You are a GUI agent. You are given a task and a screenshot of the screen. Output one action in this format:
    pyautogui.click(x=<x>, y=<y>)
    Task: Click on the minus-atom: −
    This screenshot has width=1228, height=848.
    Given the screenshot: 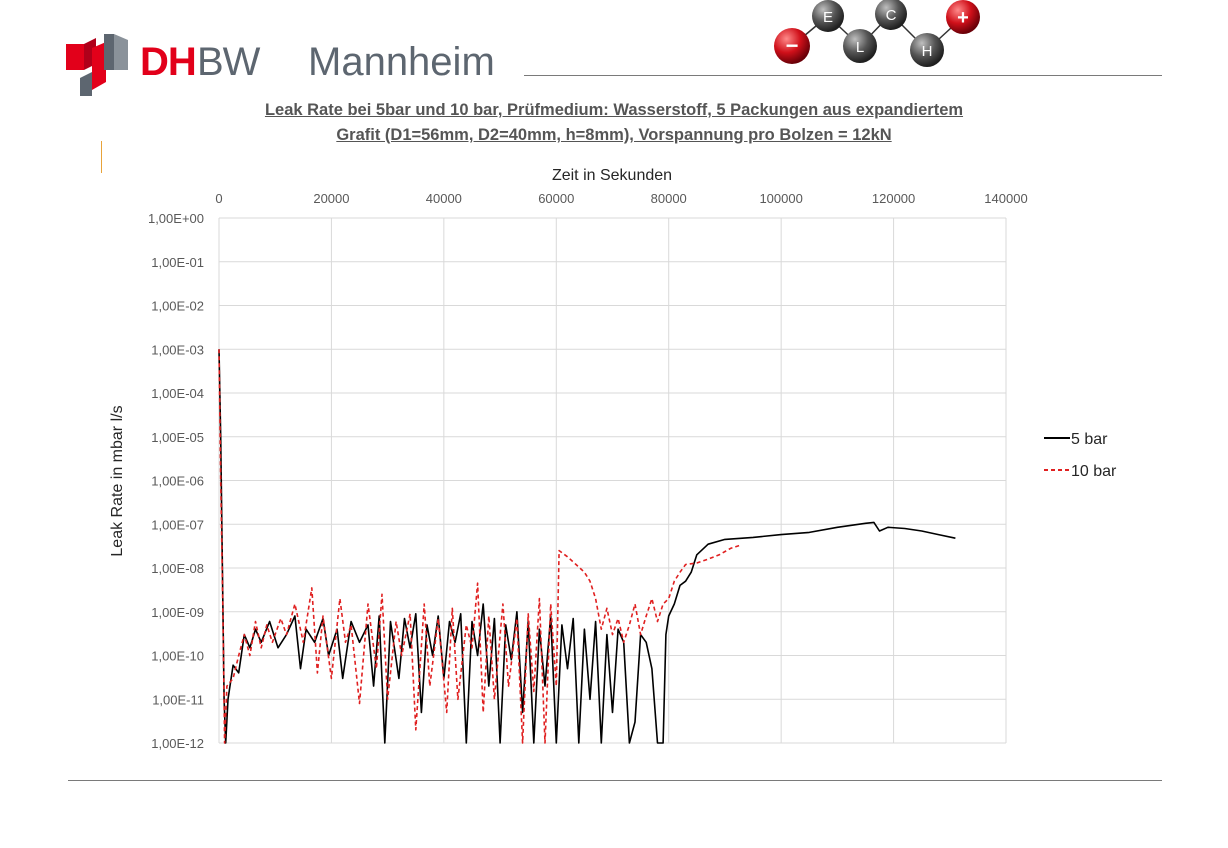 What is the action you would take?
    pyautogui.click(x=792, y=46)
    